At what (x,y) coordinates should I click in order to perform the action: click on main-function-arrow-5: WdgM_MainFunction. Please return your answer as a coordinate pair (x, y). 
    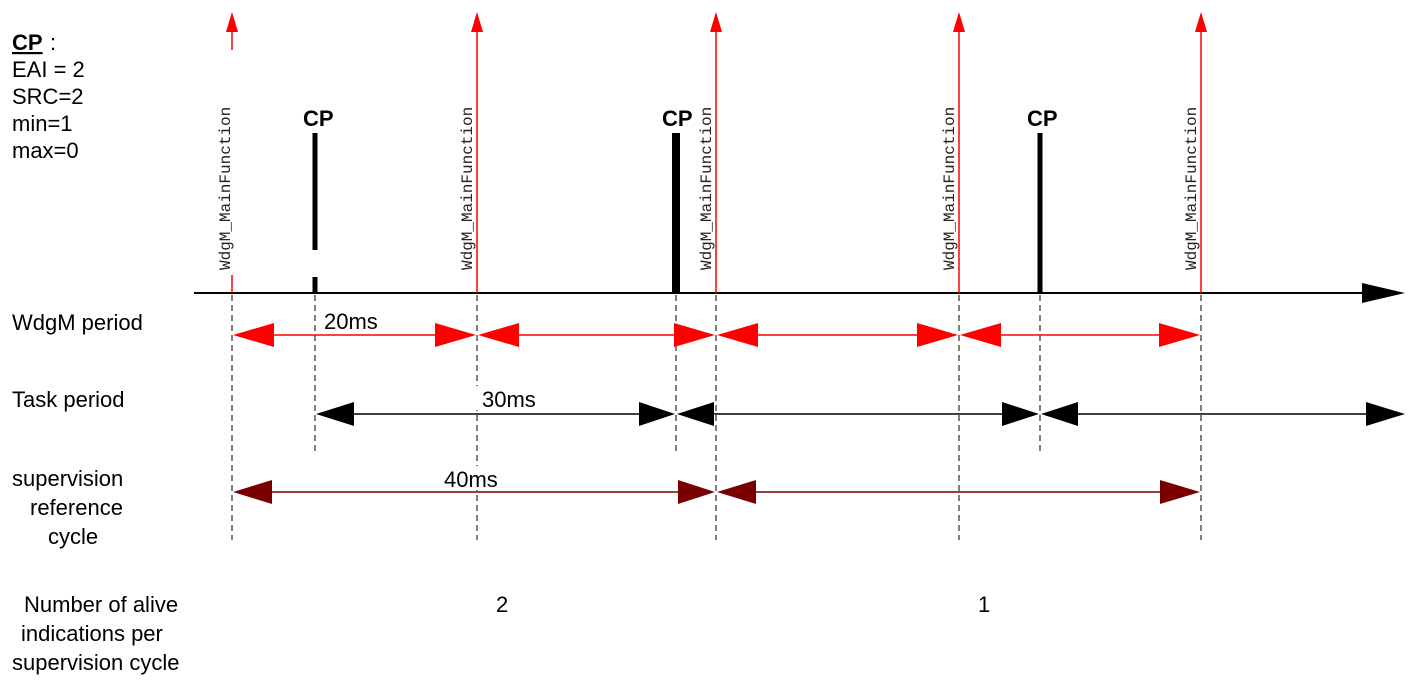
    Looking at the image, I should click on (1193, 152).